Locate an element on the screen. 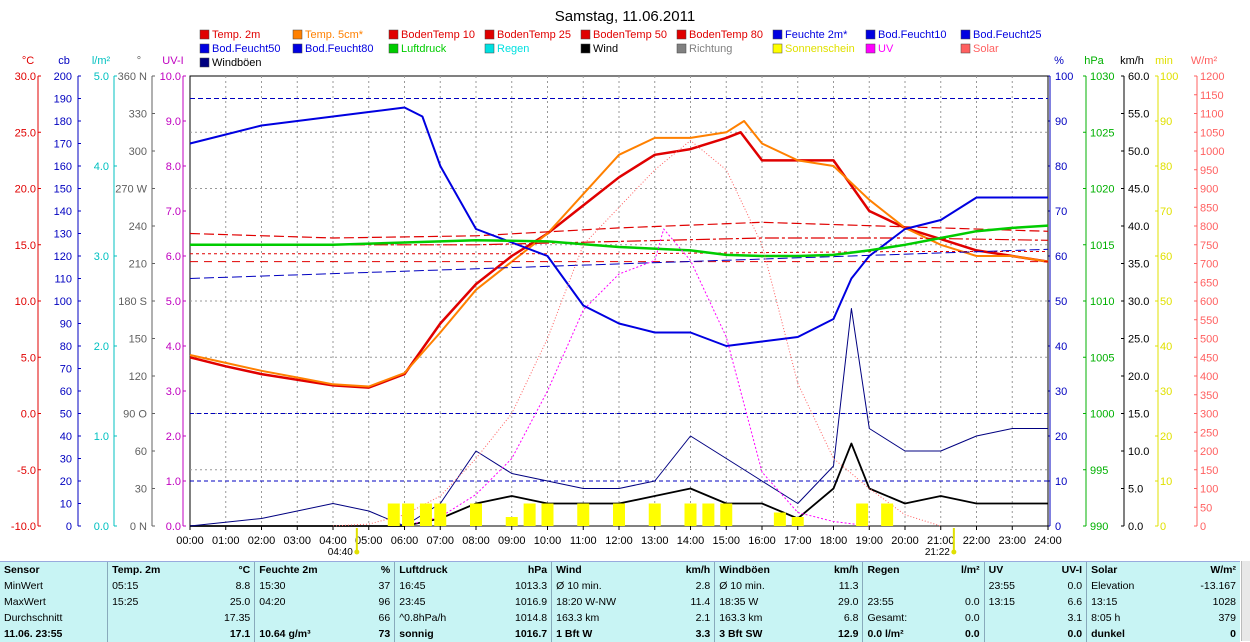 This screenshot has width=1250, height=642. stats-cell-value: 11.3 is located at coordinates (848, 586).